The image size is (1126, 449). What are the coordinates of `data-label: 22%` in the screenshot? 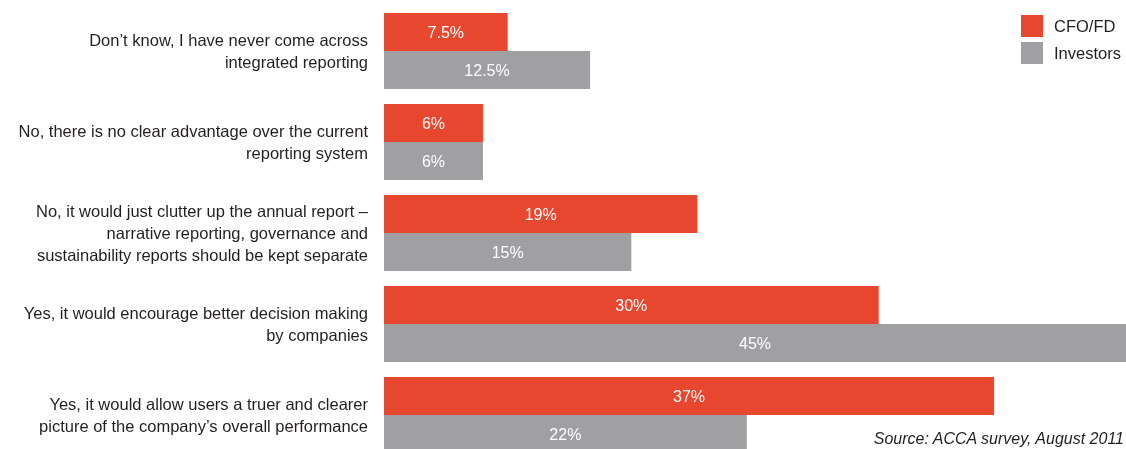 It's located at (565, 434).